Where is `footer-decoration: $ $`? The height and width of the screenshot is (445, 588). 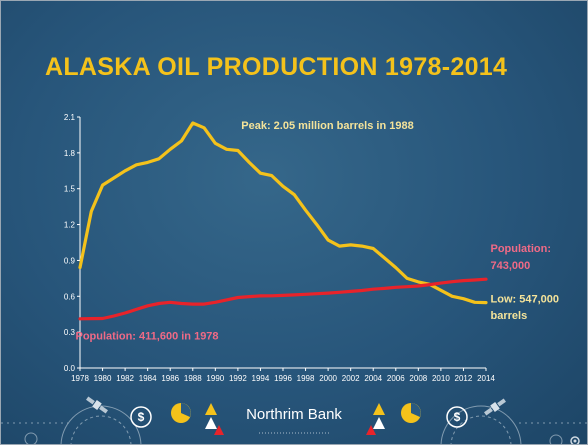 footer-decoration: $ $ is located at coordinates (294, 420).